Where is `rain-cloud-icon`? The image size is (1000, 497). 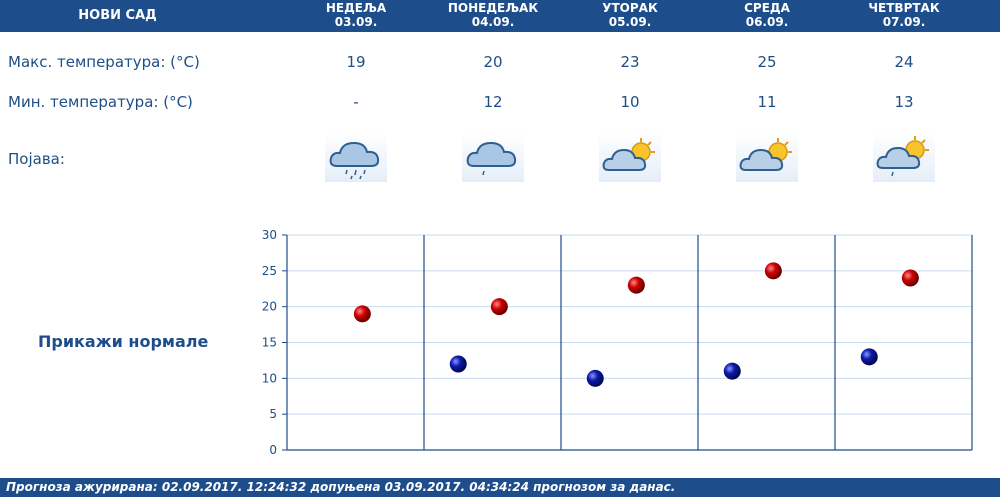
rain-cloud-icon is located at coordinates (356, 157).